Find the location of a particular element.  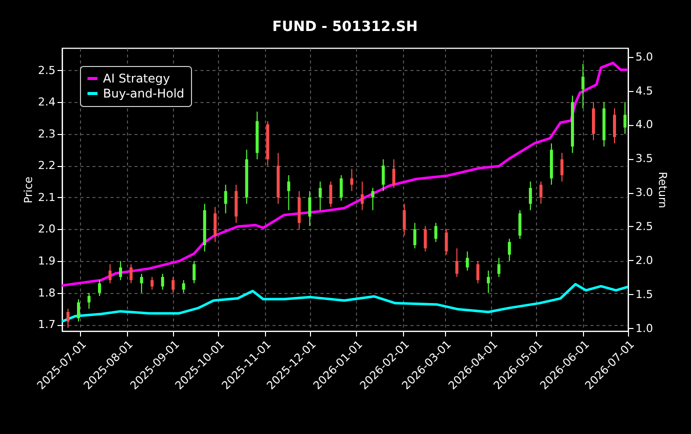

y2-tick-label: 3.0 is located at coordinates (644, 193).